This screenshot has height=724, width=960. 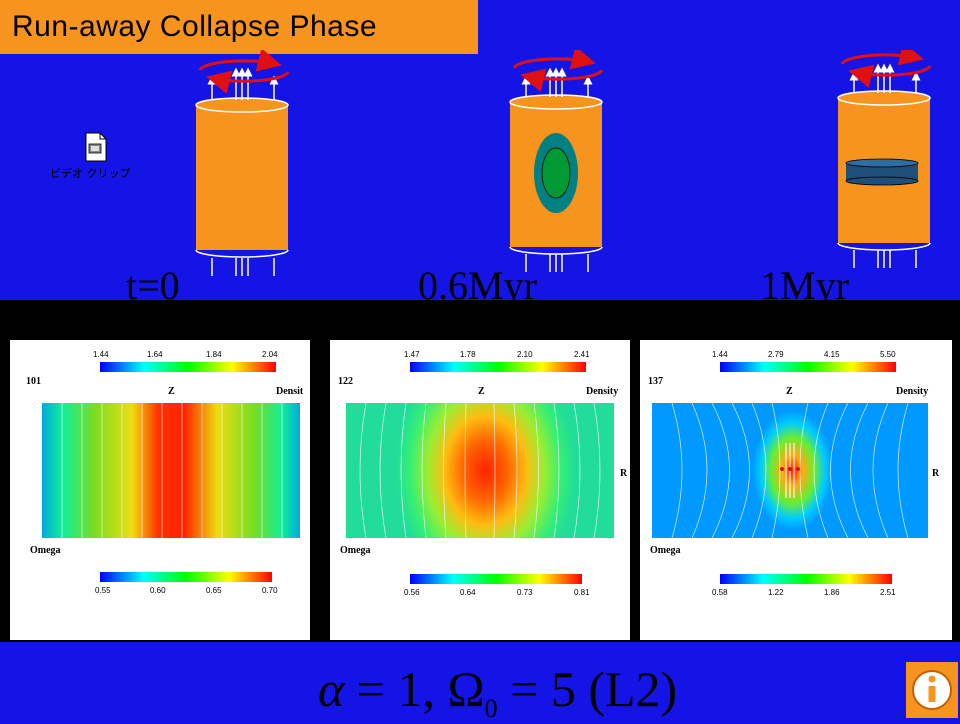 What do you see at coordinates (155, 354) in the screenshot?
I see `density-tick: 1.64` at bounding box center [155, 354].